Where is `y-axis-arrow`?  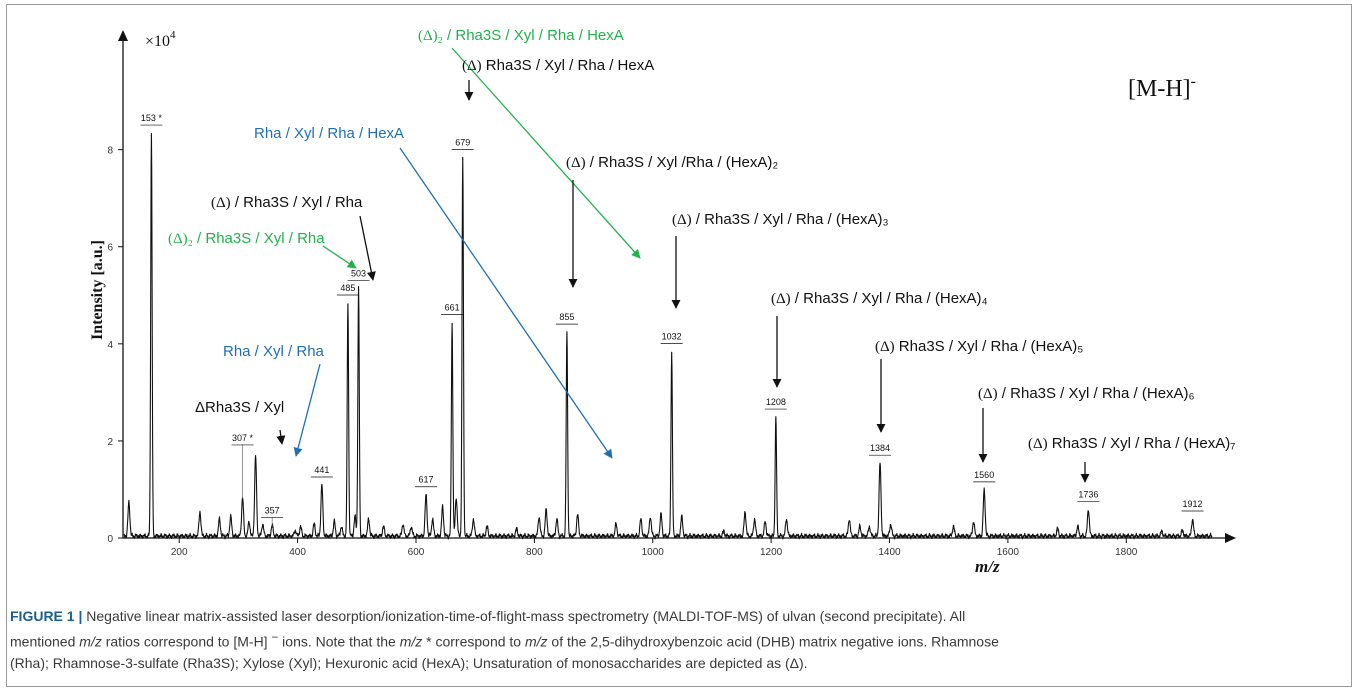
y-axis-arrow is located at coordinates (123, 35).